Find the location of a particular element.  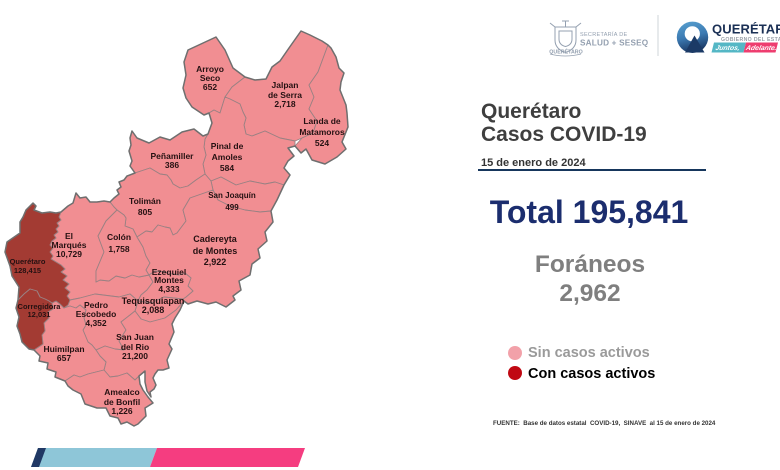

svg-text: Adelante. is located at coordinates (760, 48).